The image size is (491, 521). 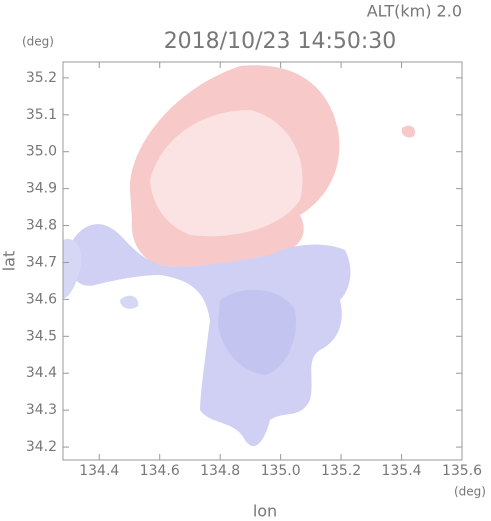 I want to click on y-unit: (deg), so click(x=38, y=42).